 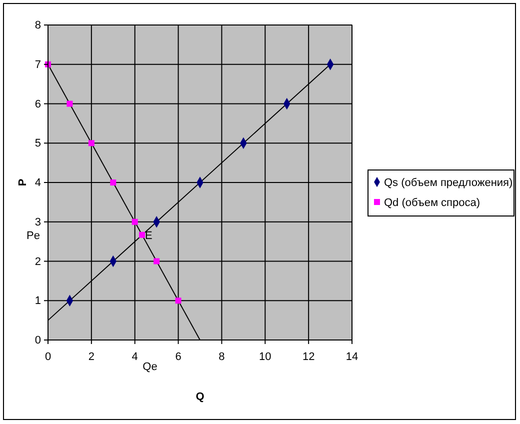 What do you see at coordinates (352, 357) in the screenshot?
I see `x-tick-label: 14` at bounding box center [352, 357].